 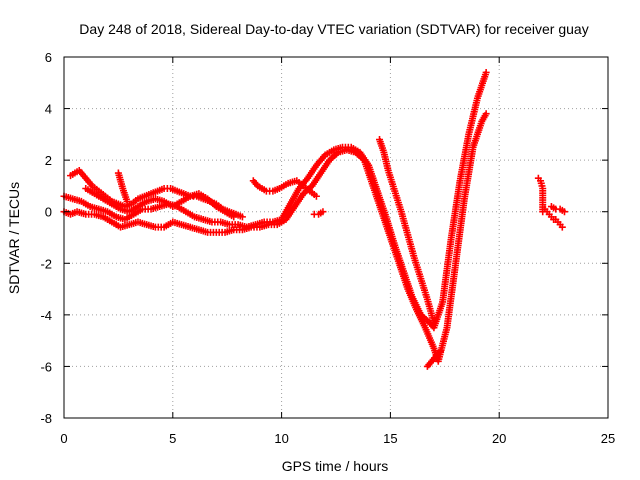 What do you see at coordinates (48, 212) in the screenshot?
I see `y-tick-label: 0` at bounding box center [48, 212].